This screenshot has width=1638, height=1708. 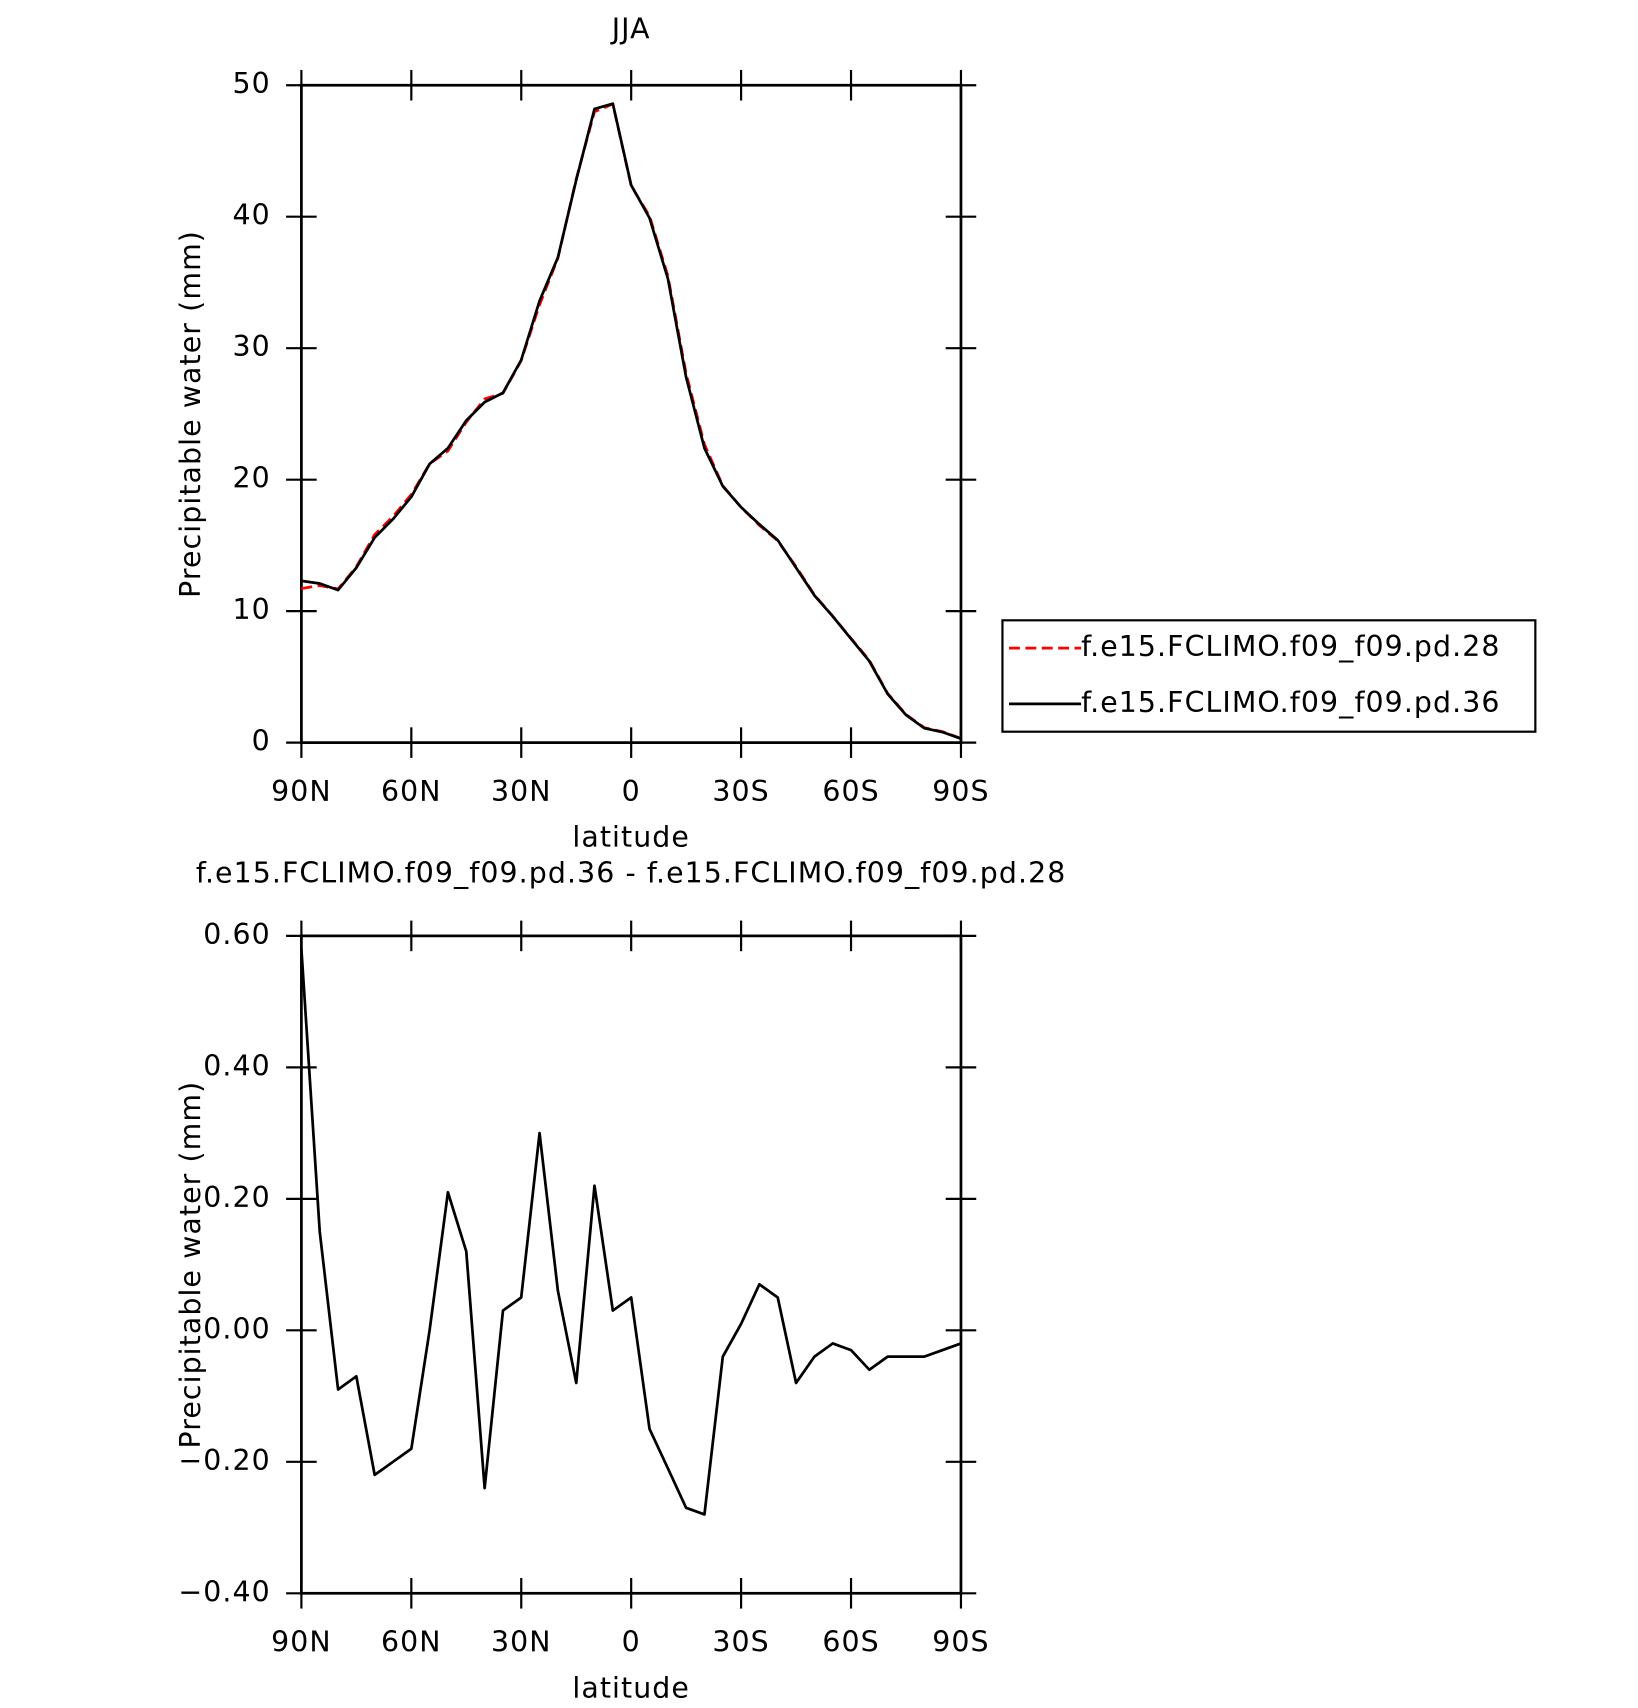 I want to click on y-tick-label: 0, so click(x=261, y=741).